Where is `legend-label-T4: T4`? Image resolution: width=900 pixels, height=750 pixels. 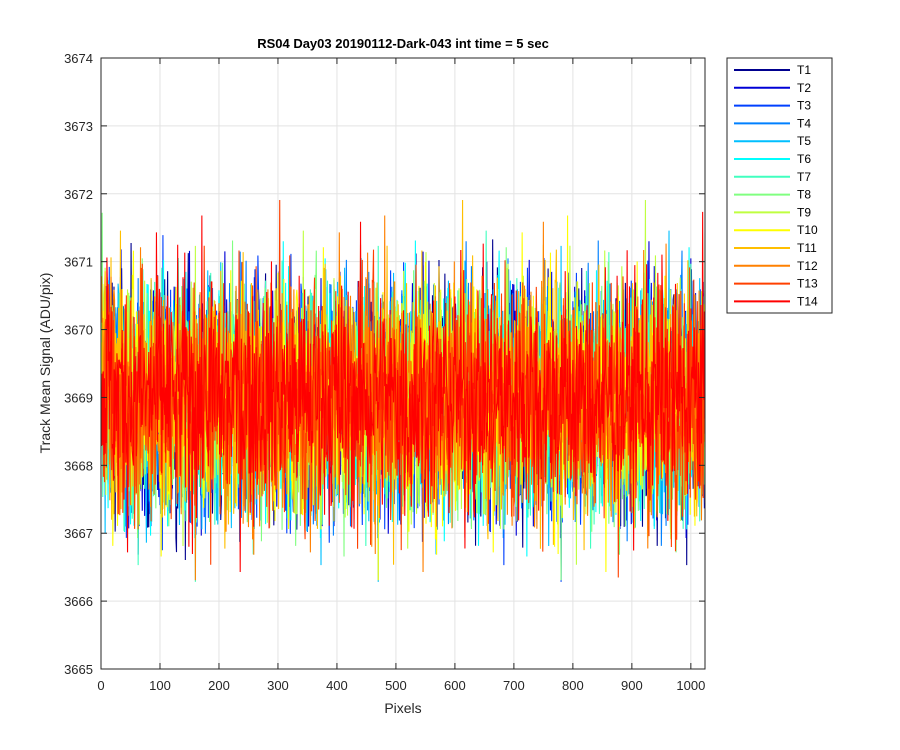
legend-label-T4: T4 is located at coordinates (804, 123).